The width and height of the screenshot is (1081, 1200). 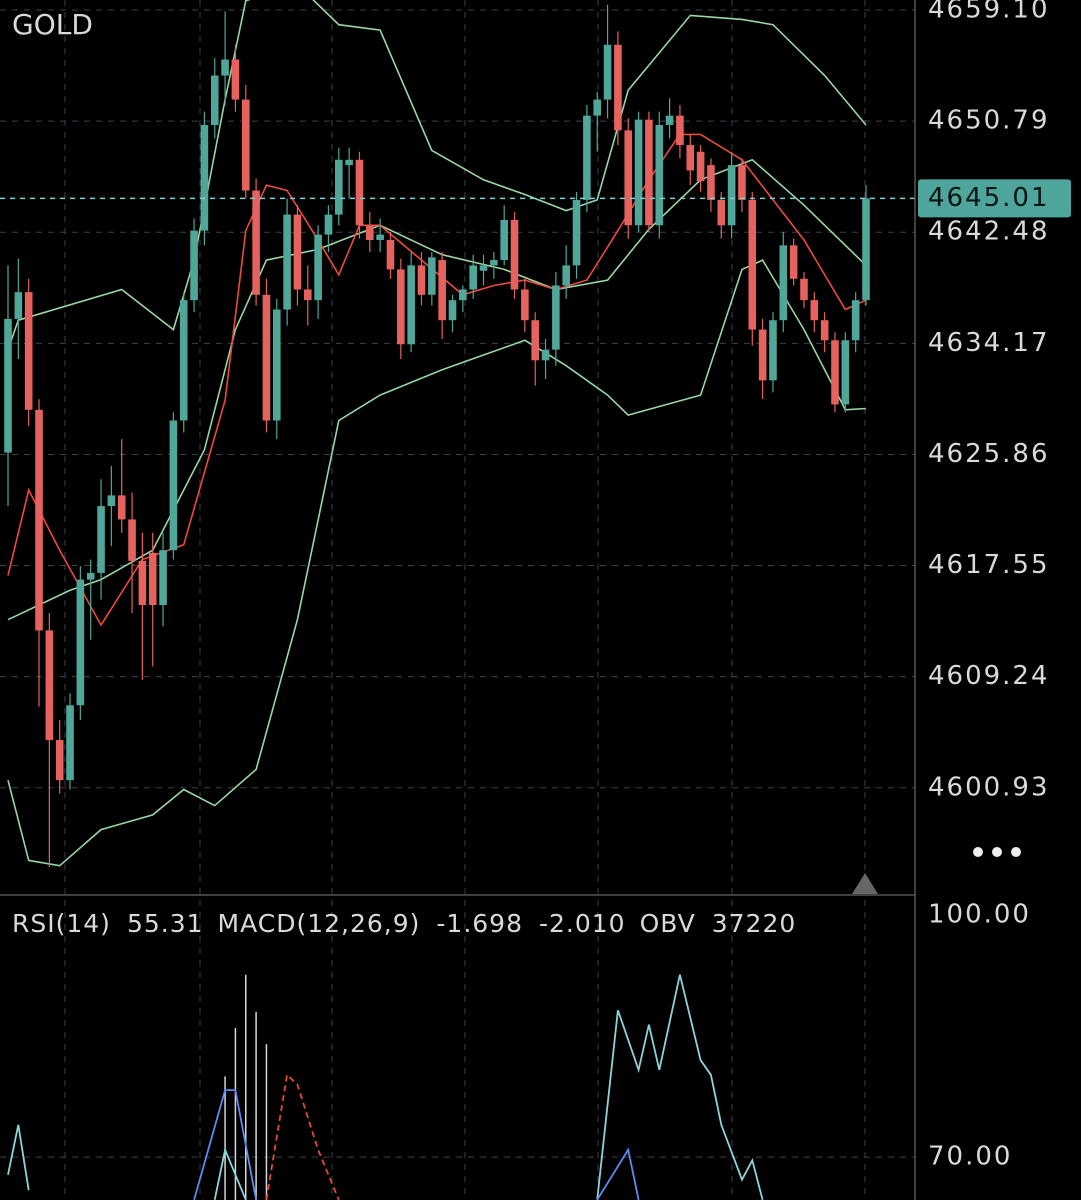 I want to click on y-tick-label: 4650.79, so click(x=989, y=121).